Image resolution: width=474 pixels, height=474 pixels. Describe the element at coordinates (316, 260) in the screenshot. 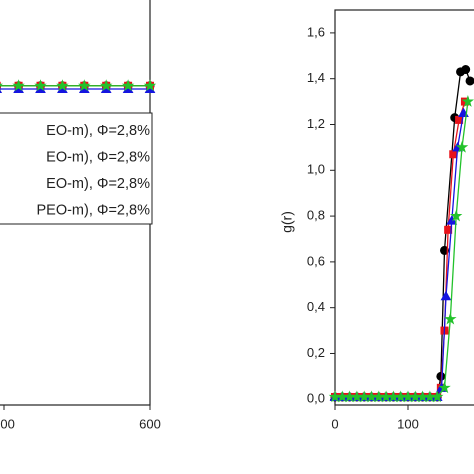

I see `y-tick-label: 0,6` at that location.